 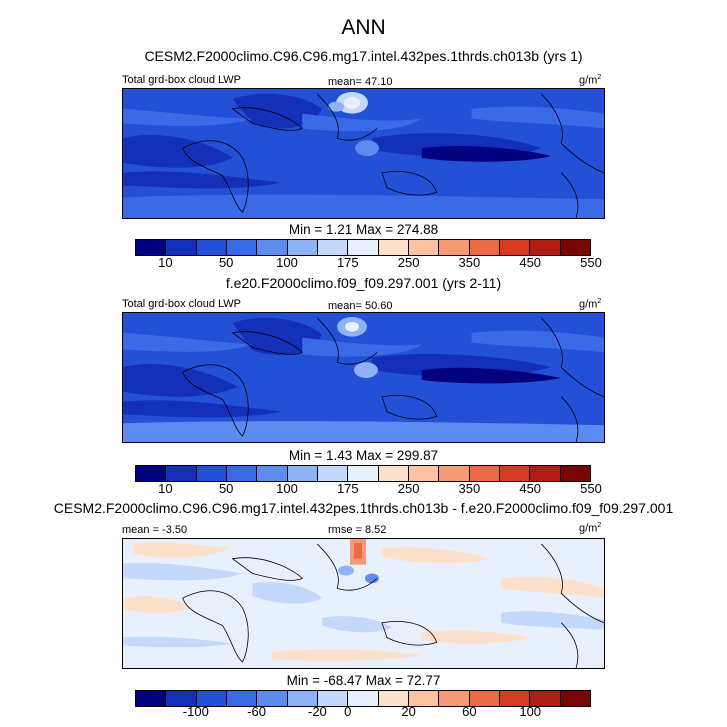 I want to click on colorbar-tick-label: 20, so click(x=408, y=711).